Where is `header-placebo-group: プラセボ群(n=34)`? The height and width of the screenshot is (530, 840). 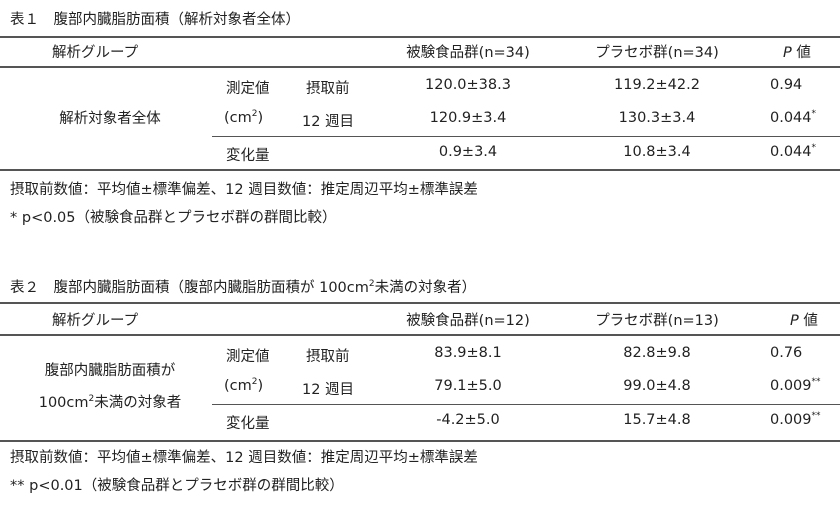 header-placebo-group: プラセボ群(n=34) is located at coordinates (657, 53).